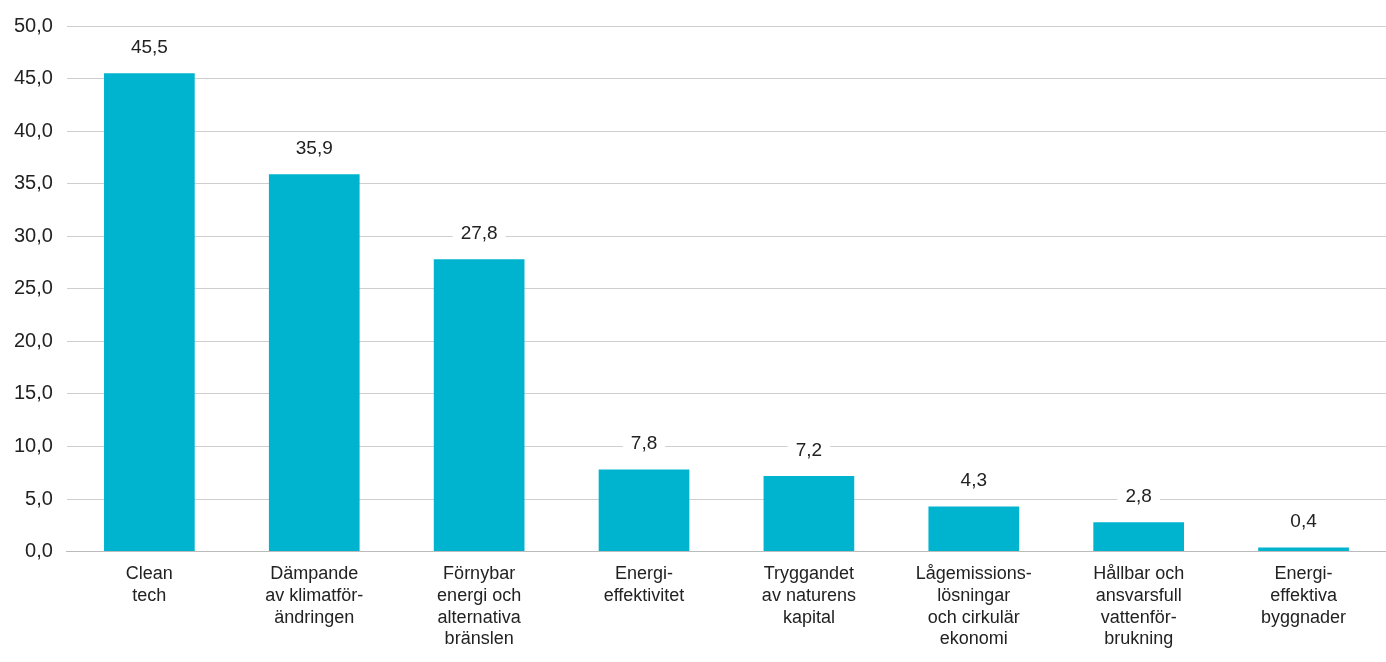 The height and width of the screenshot is (662, 1386). What do you see at coordinates (973, 480) in the screenshot?
I see `data-label: 4,3` at bounding box center [973, 480].